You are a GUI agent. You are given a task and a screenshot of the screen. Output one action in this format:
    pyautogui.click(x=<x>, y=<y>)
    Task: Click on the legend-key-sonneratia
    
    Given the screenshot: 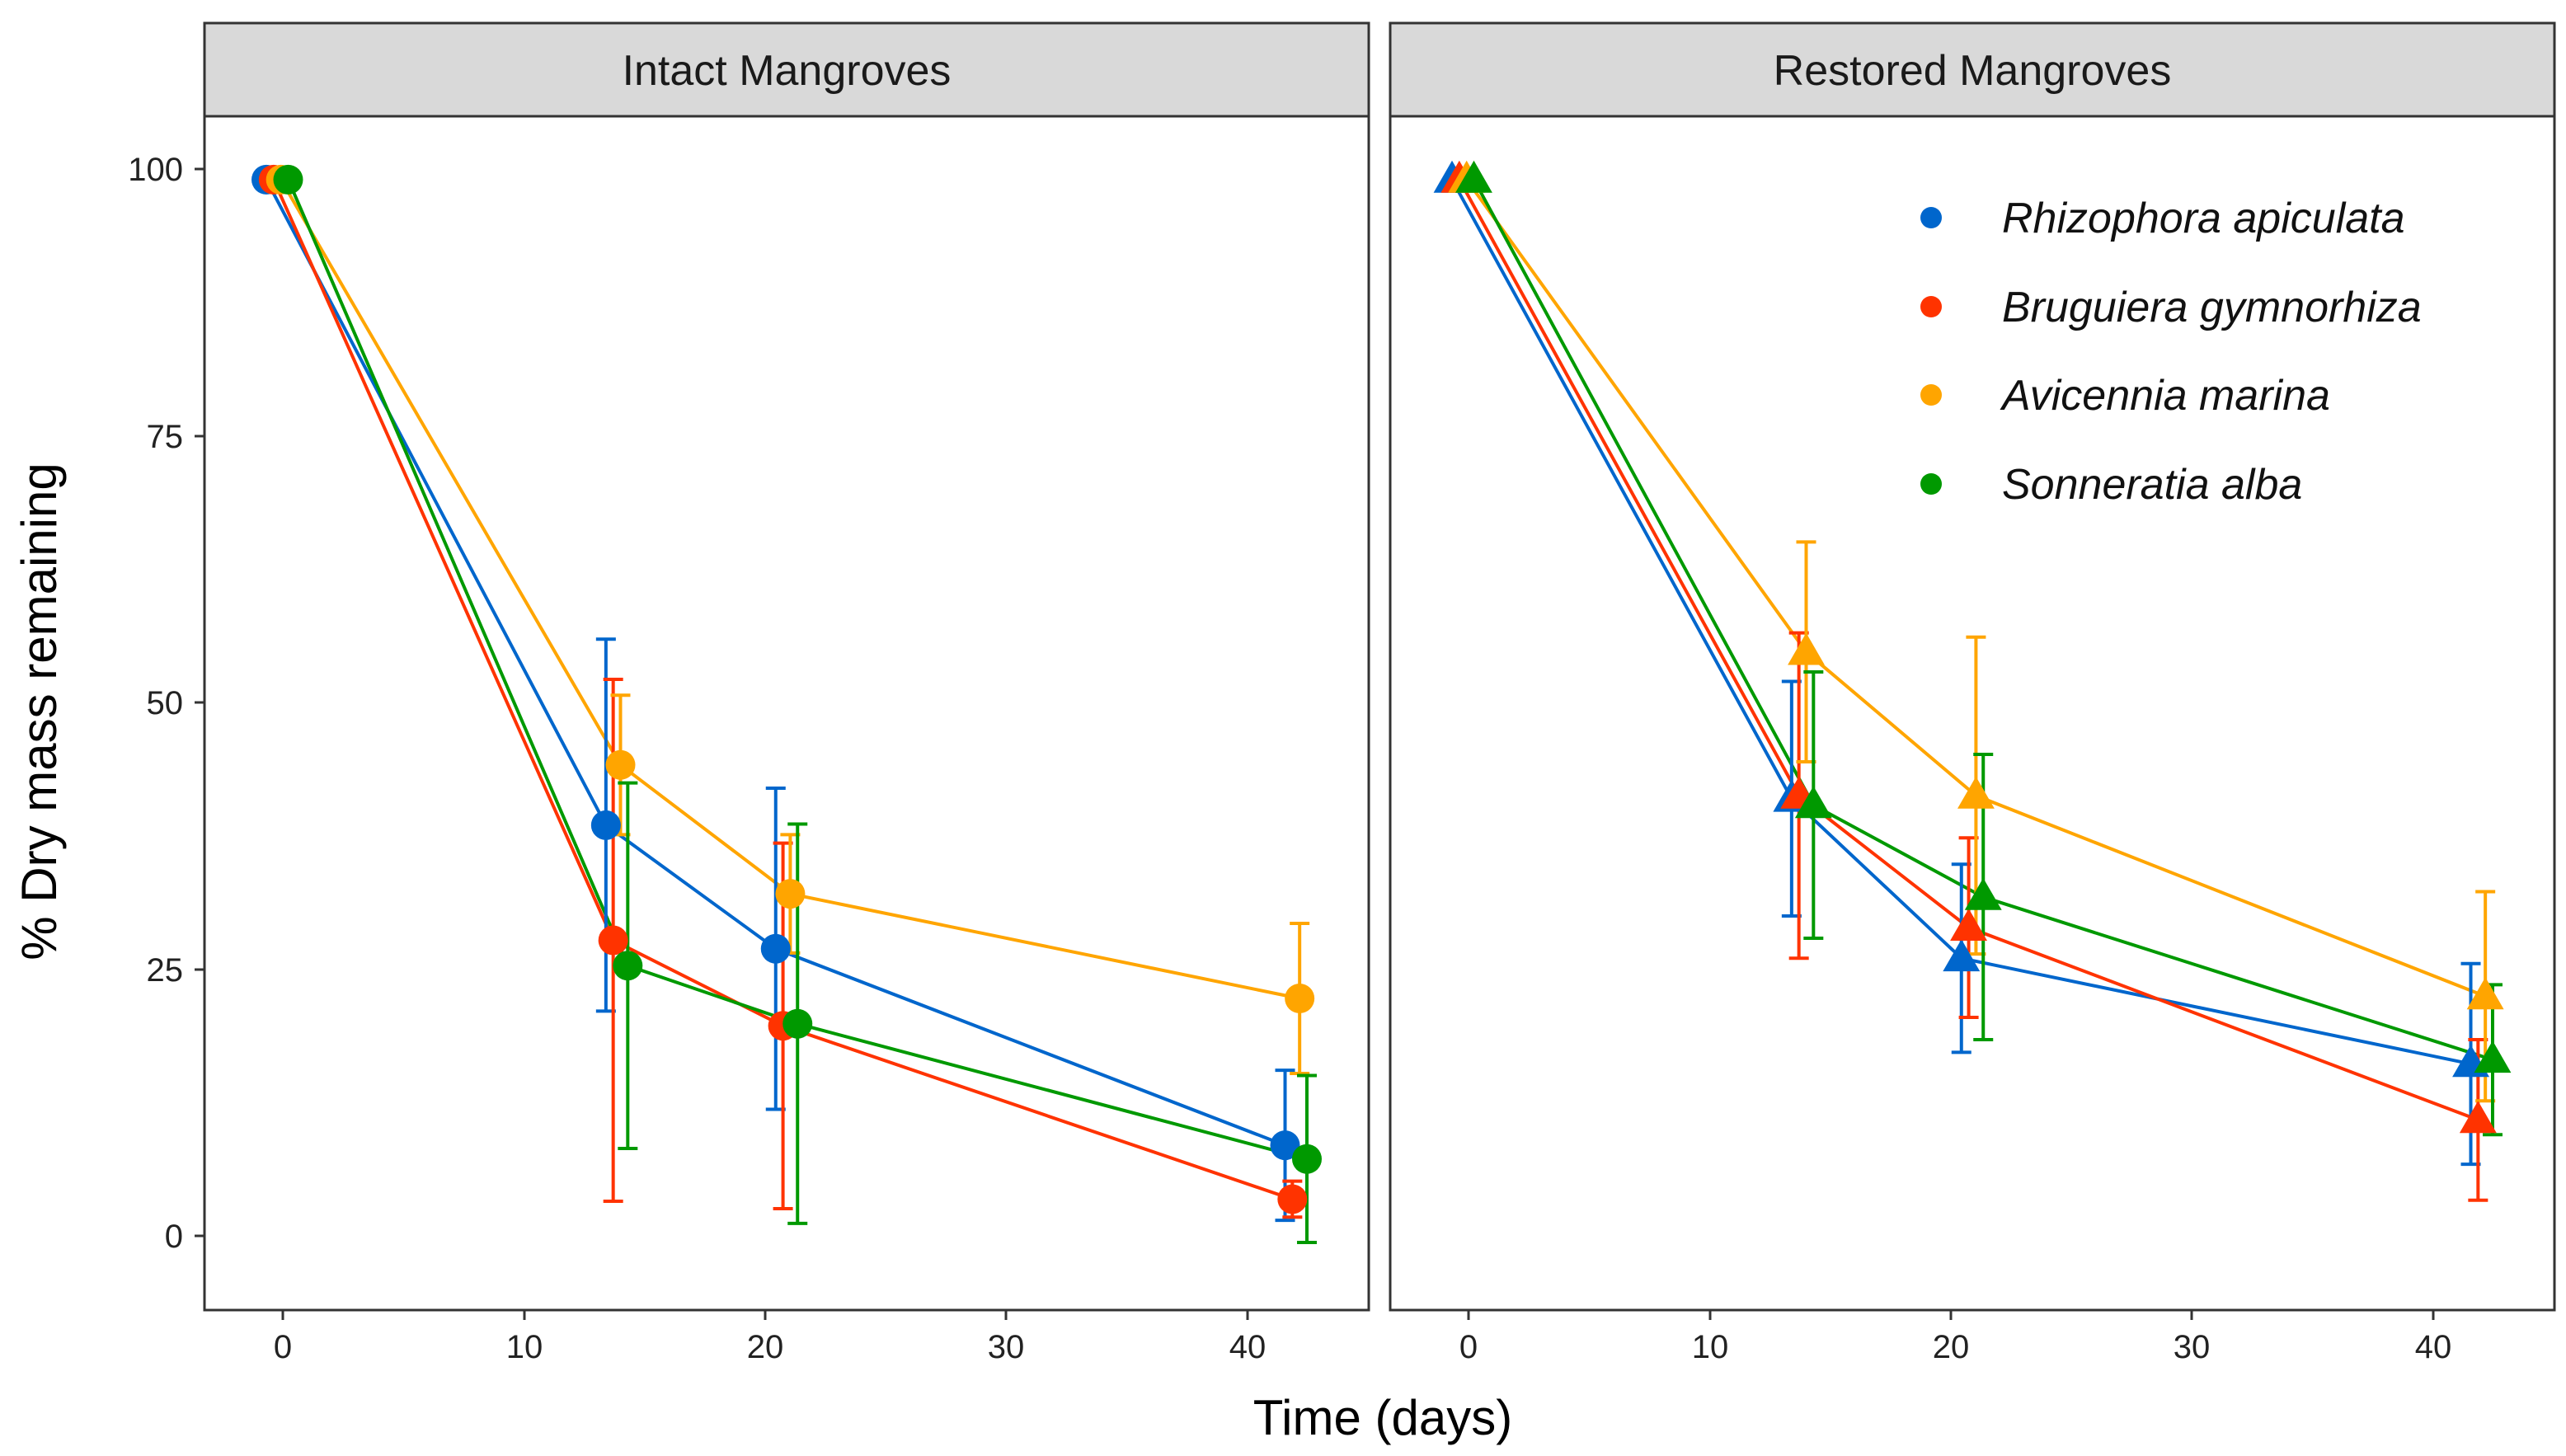 What is the action you would take?
    pyautogui.click(x=1931, y=484)
    